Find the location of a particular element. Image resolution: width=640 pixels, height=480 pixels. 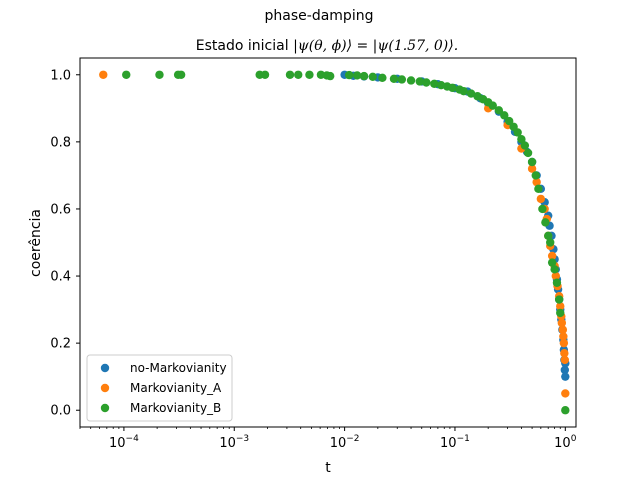

y-tick-label: 1.0 is located at coordinates (60, 75).